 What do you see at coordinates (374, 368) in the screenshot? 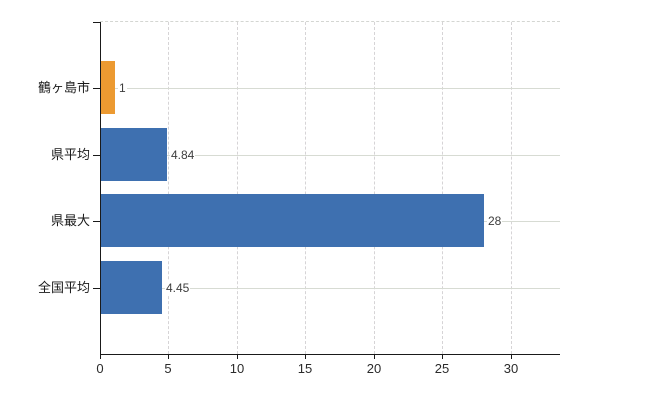
I see `x-tick-label: 20` at bounding box center [374, 368].